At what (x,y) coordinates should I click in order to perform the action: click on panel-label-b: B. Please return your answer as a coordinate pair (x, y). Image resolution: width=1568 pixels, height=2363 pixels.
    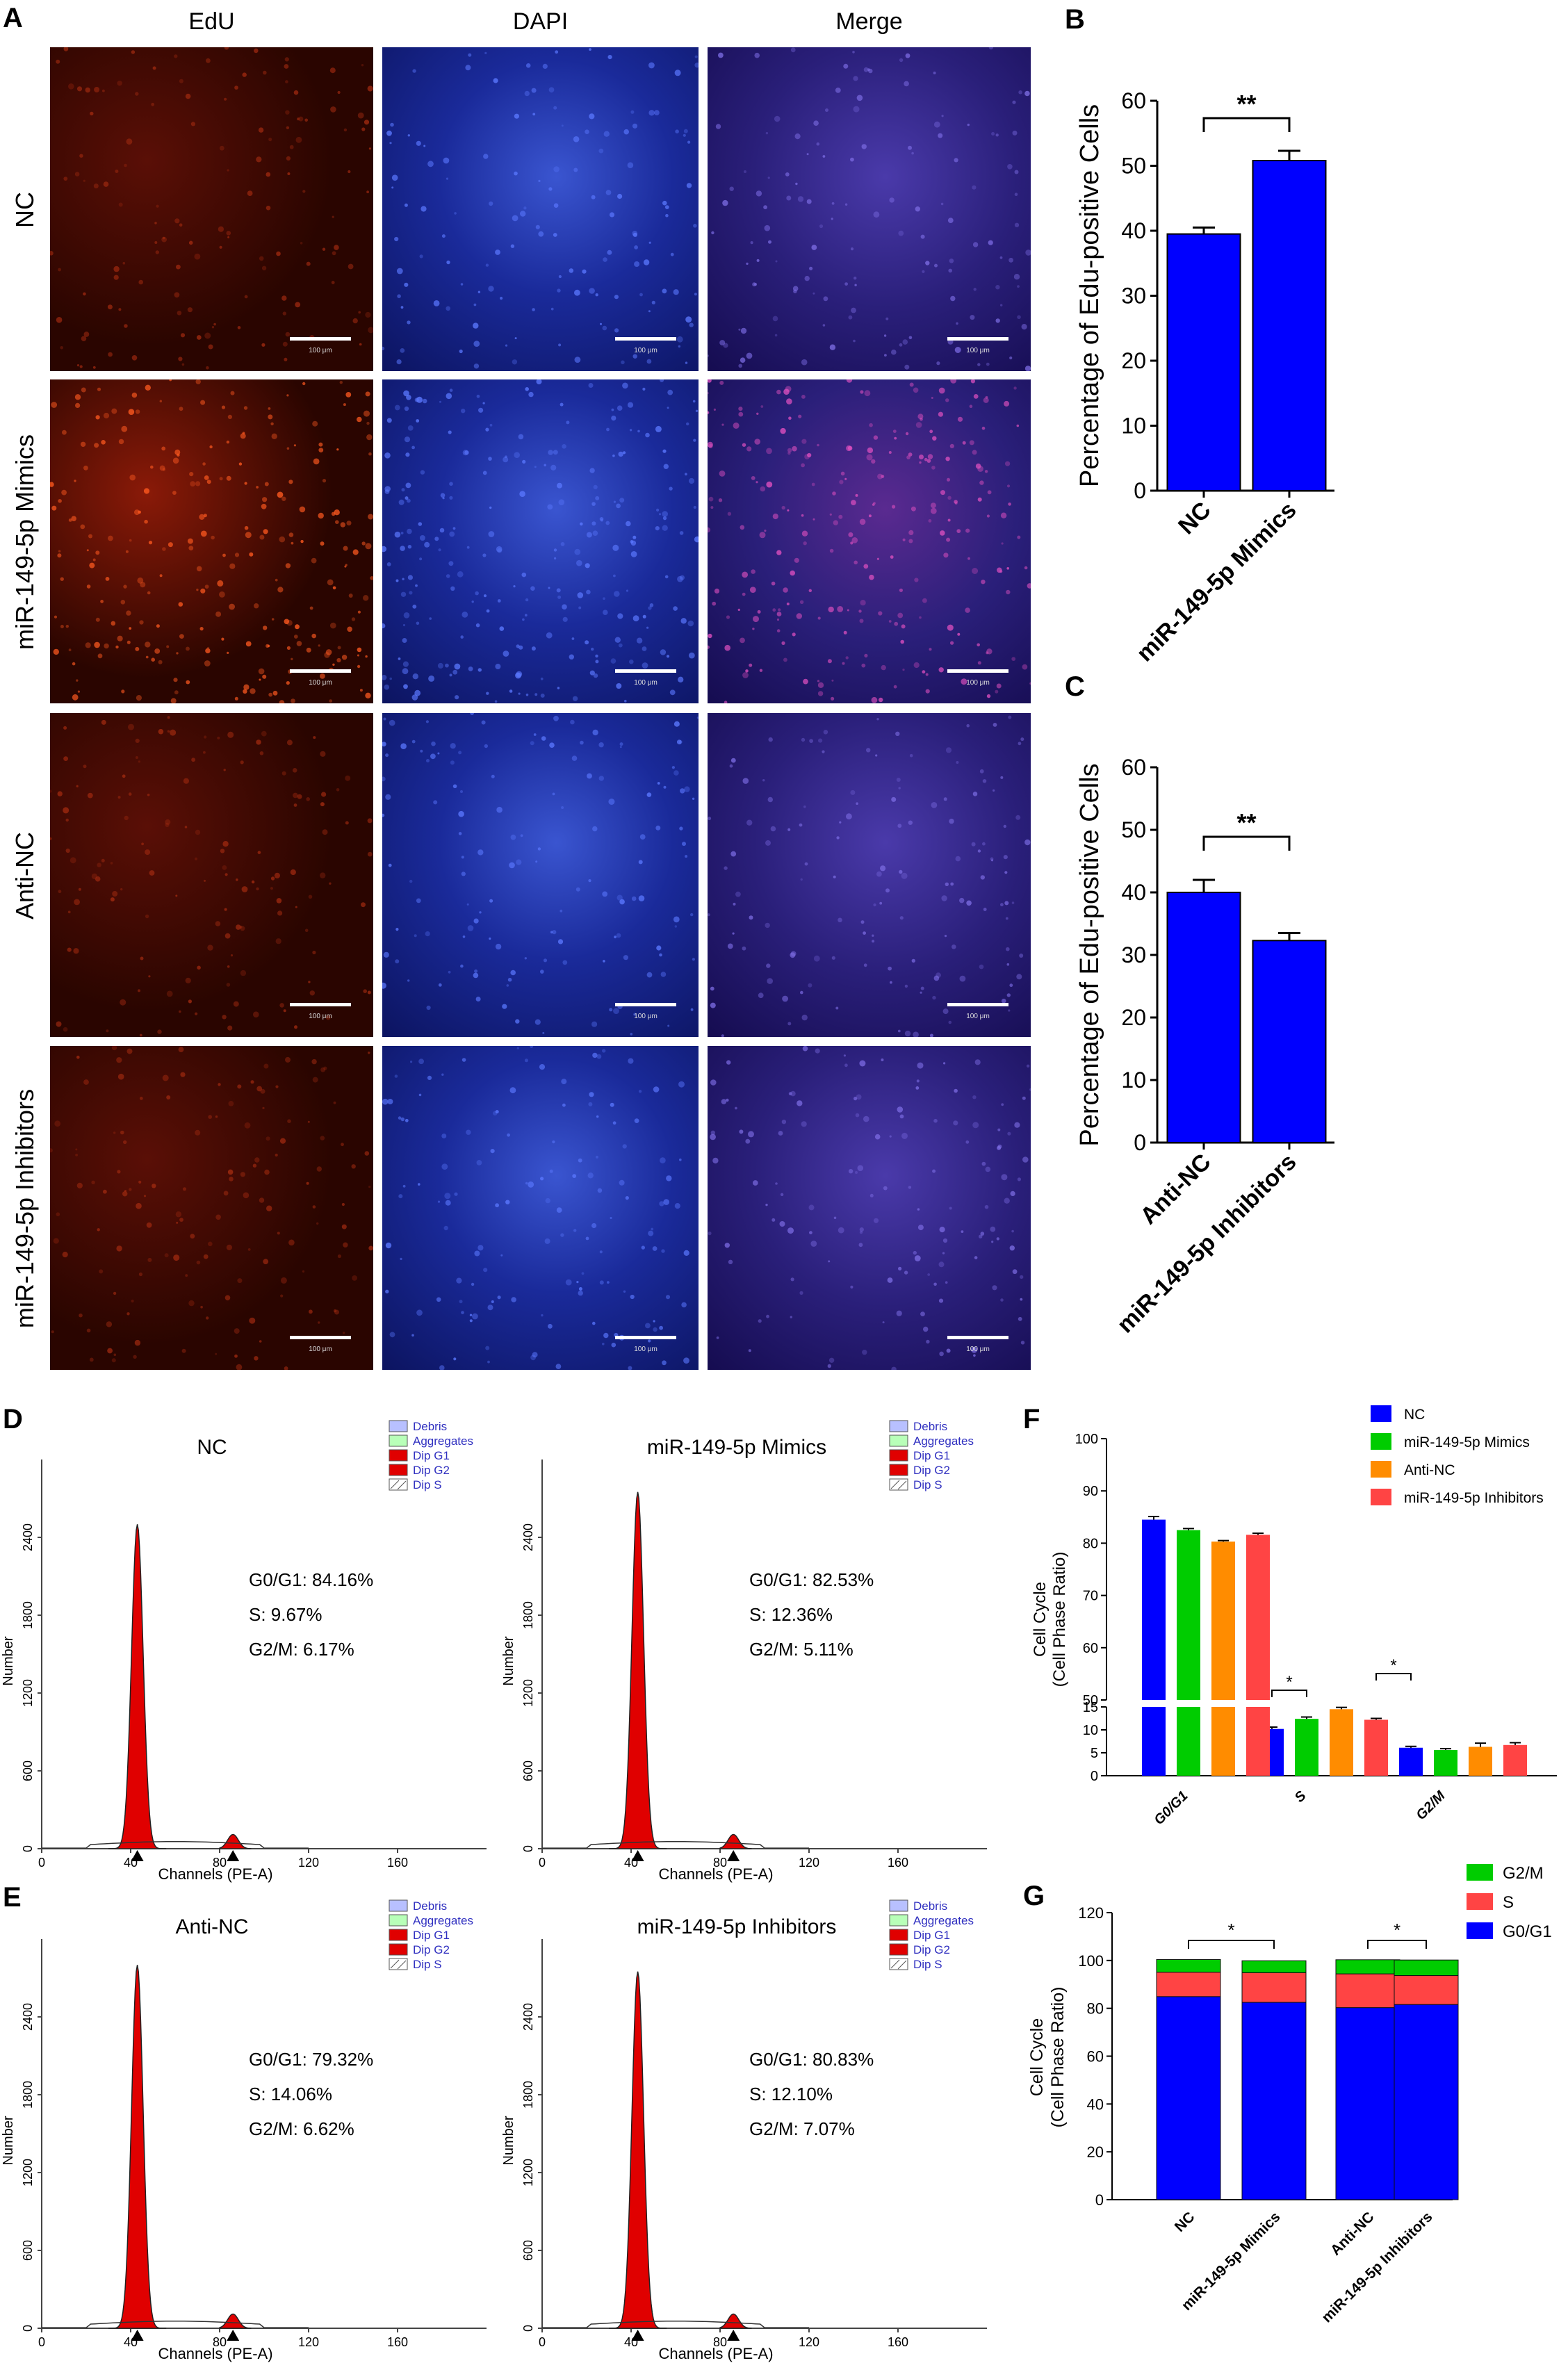
    Looking at the image, I should click on (1075, 19).